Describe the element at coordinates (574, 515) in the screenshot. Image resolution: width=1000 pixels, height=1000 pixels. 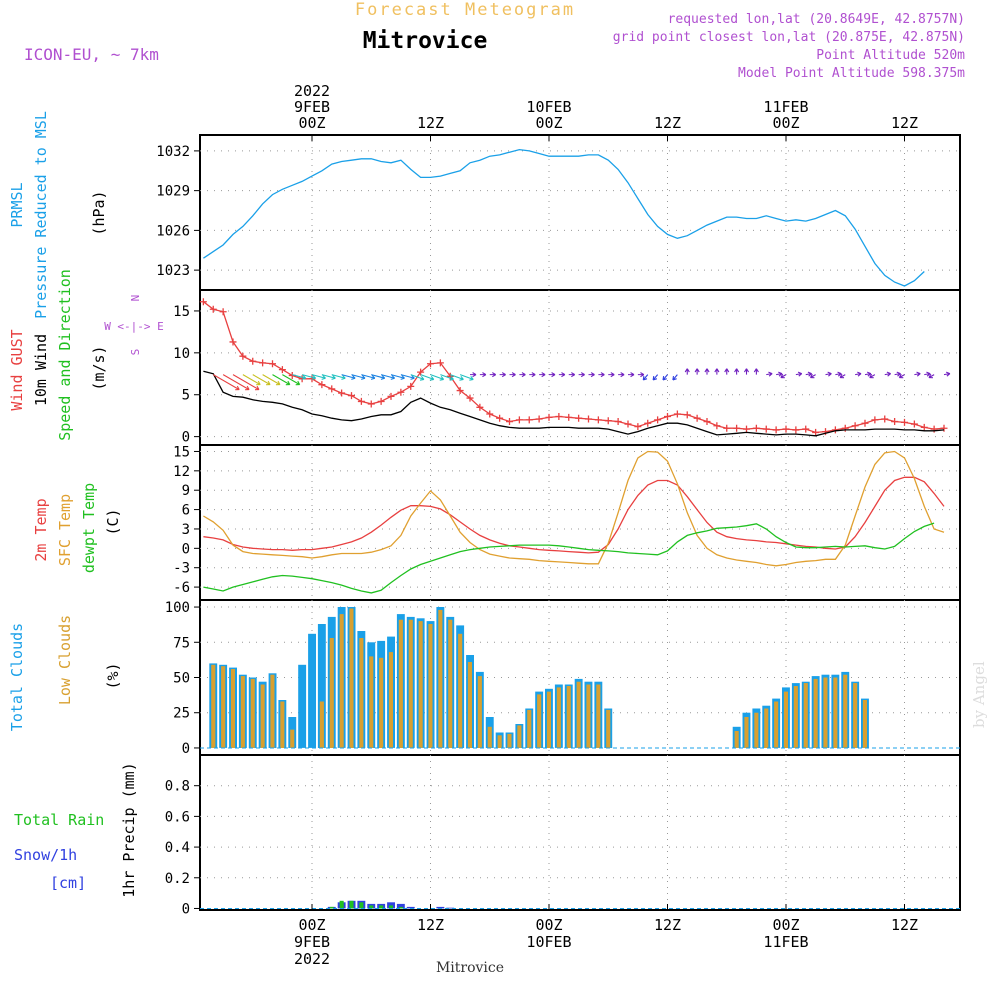
I see `temperature-series-2m-temp` at that location.